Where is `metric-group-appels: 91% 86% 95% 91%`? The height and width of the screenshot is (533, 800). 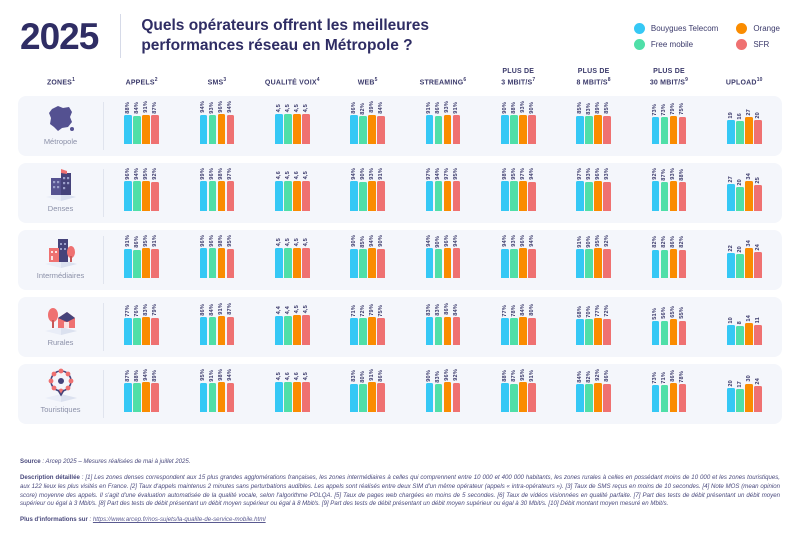 metric-group-appels: 91% 86% 95% 91% is located at coordinates (141, 262).